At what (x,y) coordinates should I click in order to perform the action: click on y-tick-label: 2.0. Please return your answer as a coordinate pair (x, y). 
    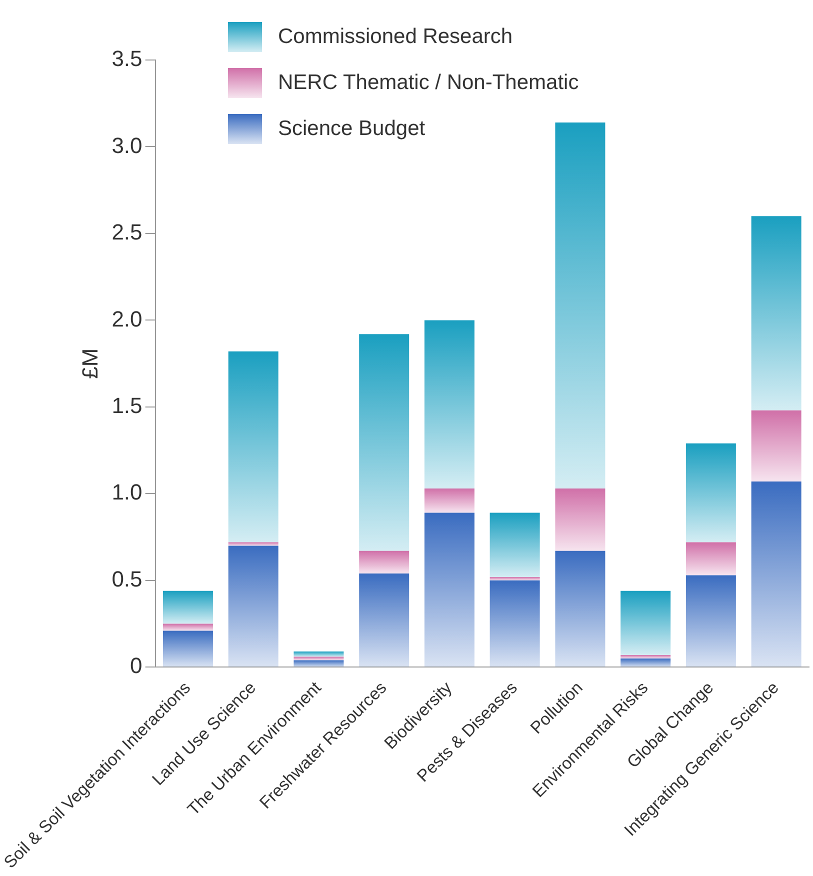
    Looking at the image, I should click on (127, 319).